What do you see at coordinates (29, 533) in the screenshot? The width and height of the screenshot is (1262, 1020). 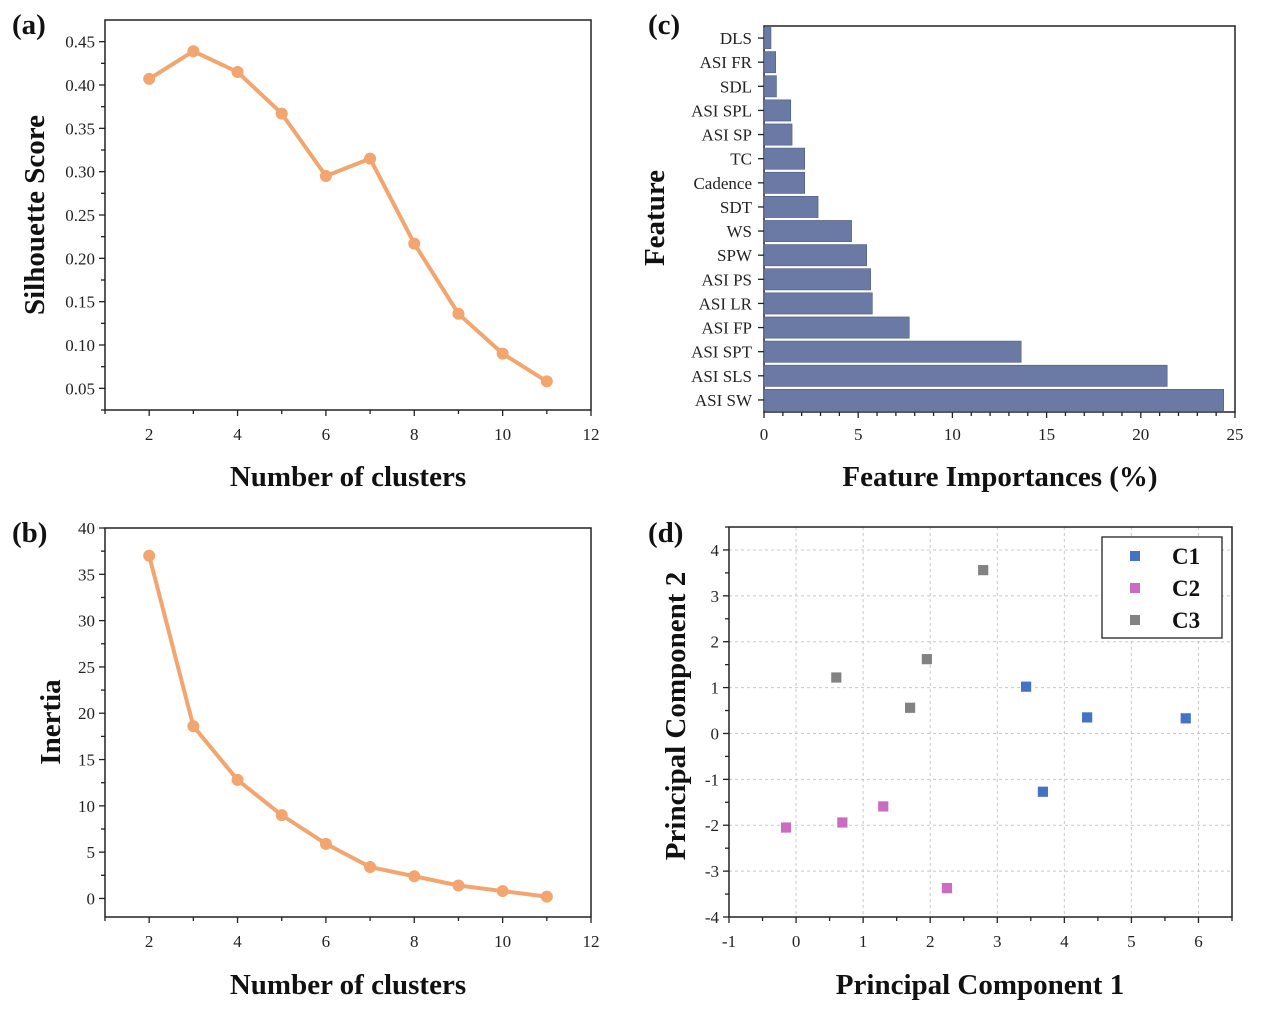 I see `panel-b-label: (b)` at bounding box center [29, 533].